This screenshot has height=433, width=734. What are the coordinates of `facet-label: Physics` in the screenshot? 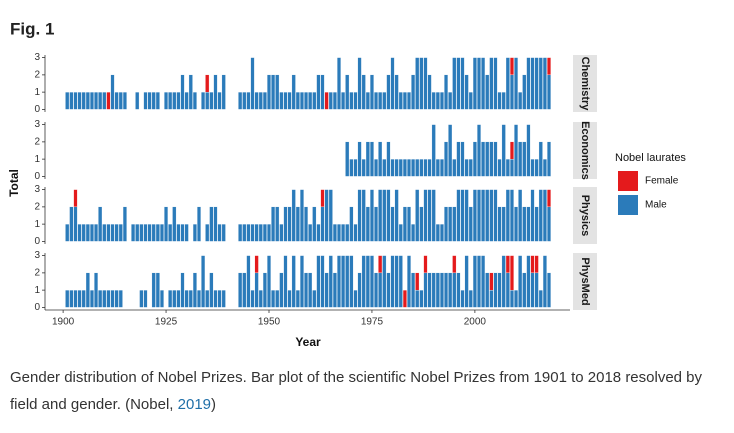 It's located at (585, 216).